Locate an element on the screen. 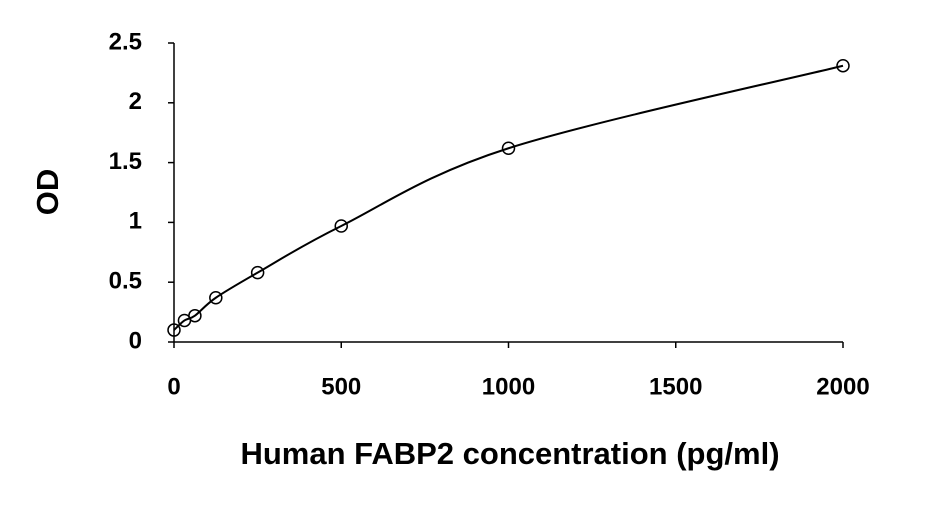  y-tick-label: 0 is located at coordinates (135, 340).